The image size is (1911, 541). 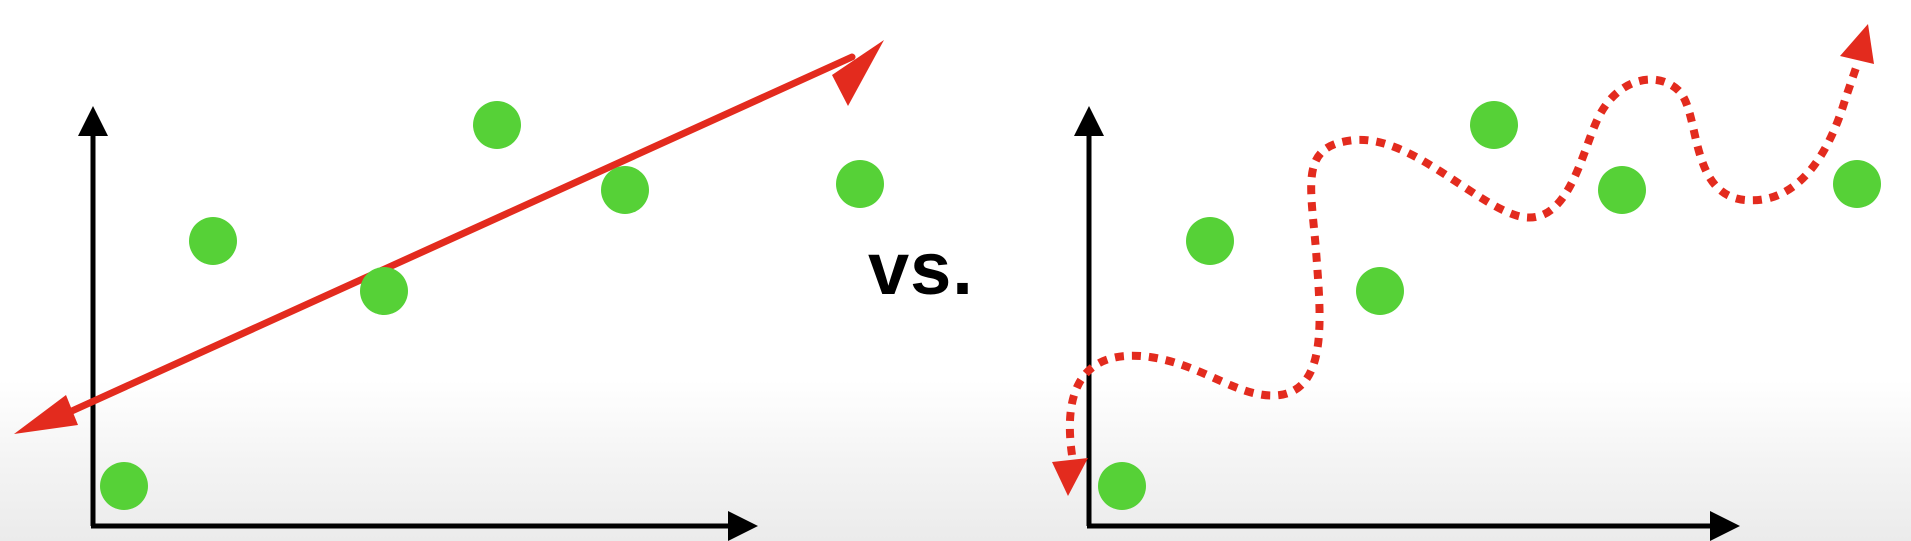 I want to click on overfit-arrowhead-top, so click(x=1857, y=44).